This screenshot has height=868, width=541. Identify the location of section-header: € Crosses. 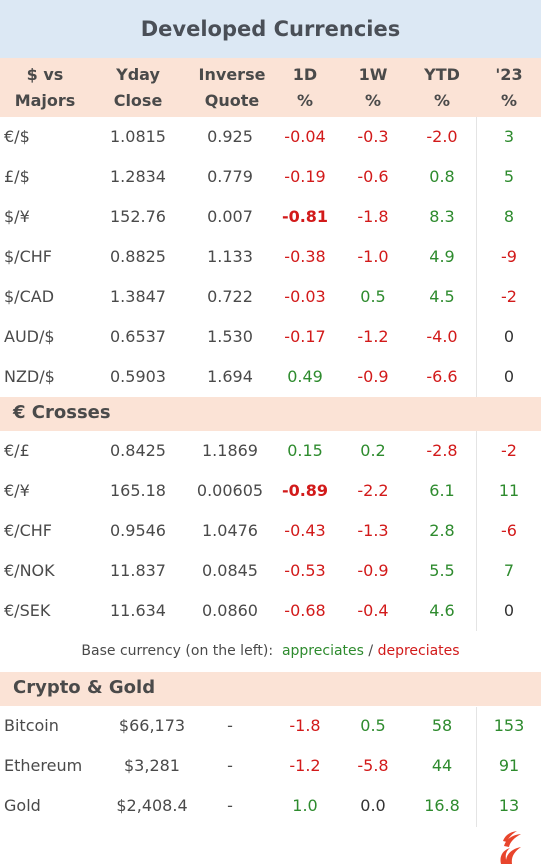
(270, 414).